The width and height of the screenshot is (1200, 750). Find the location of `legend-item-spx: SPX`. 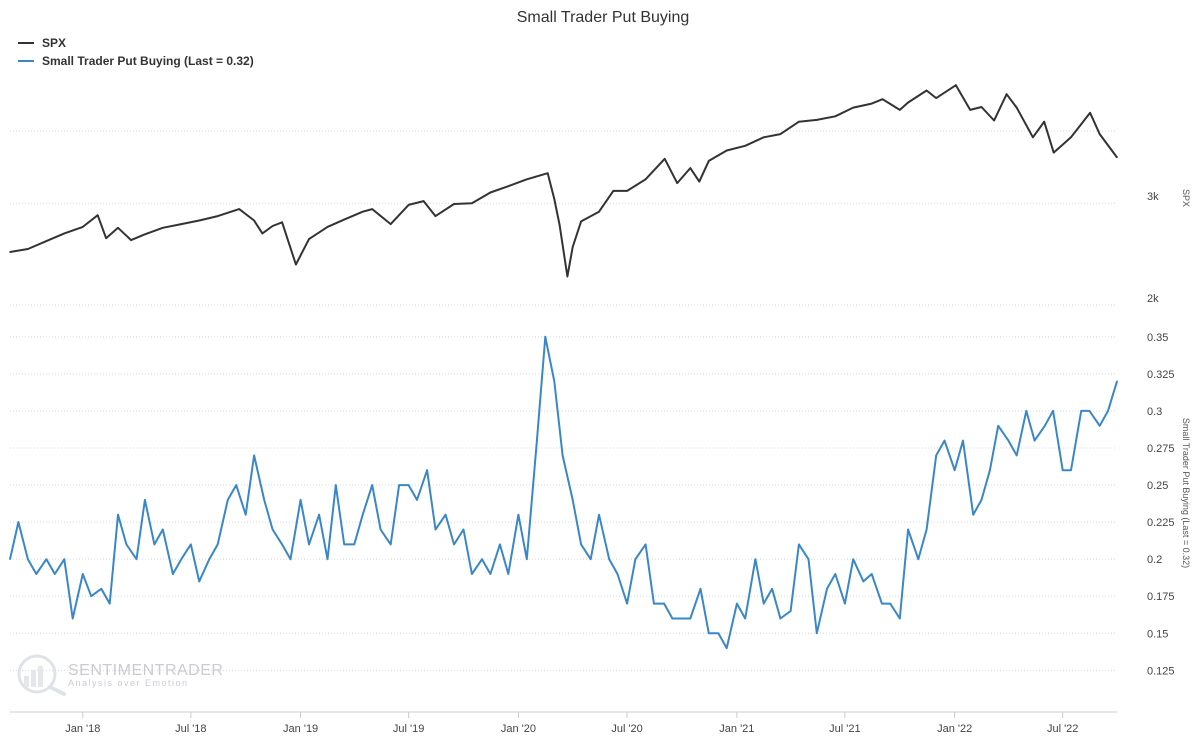

legend-item-spx: SPX is located at coordinates (42, 43).